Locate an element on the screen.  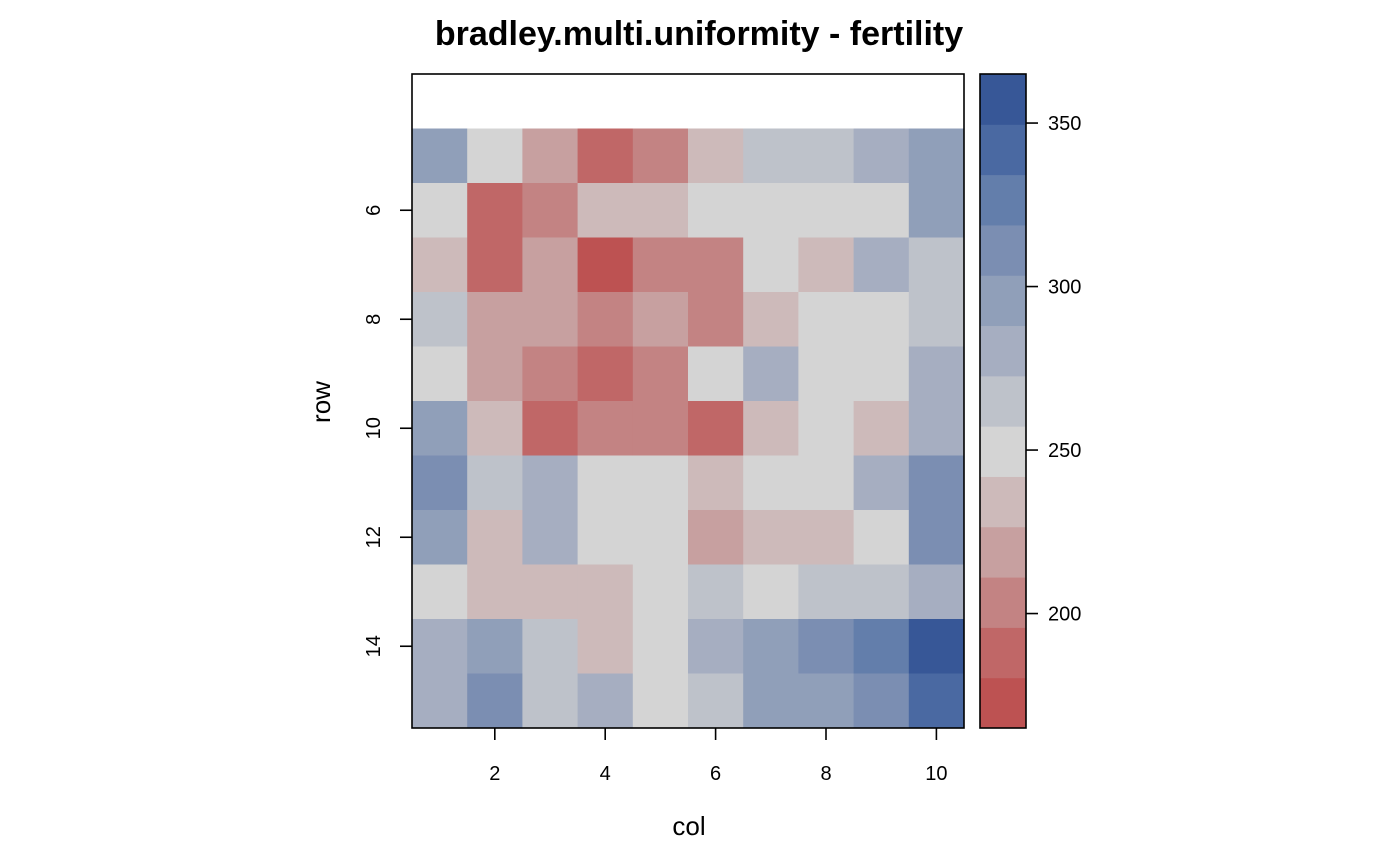
x-tick-label: 4 is located at coordinates (605, 774).